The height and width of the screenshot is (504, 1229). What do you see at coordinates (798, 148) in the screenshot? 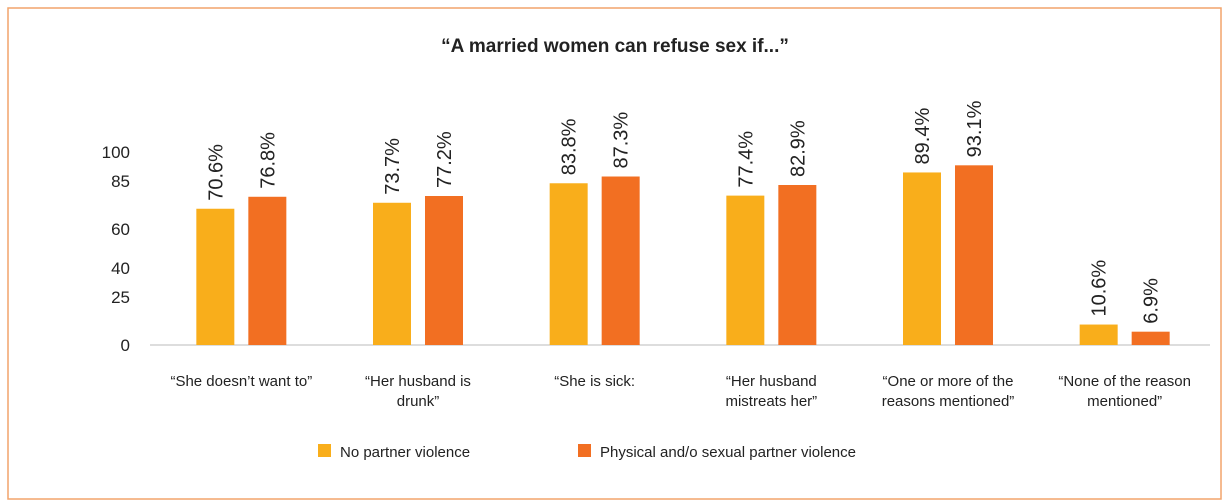
I see `value-label: 82.9%` at bounding box center [798, 148].